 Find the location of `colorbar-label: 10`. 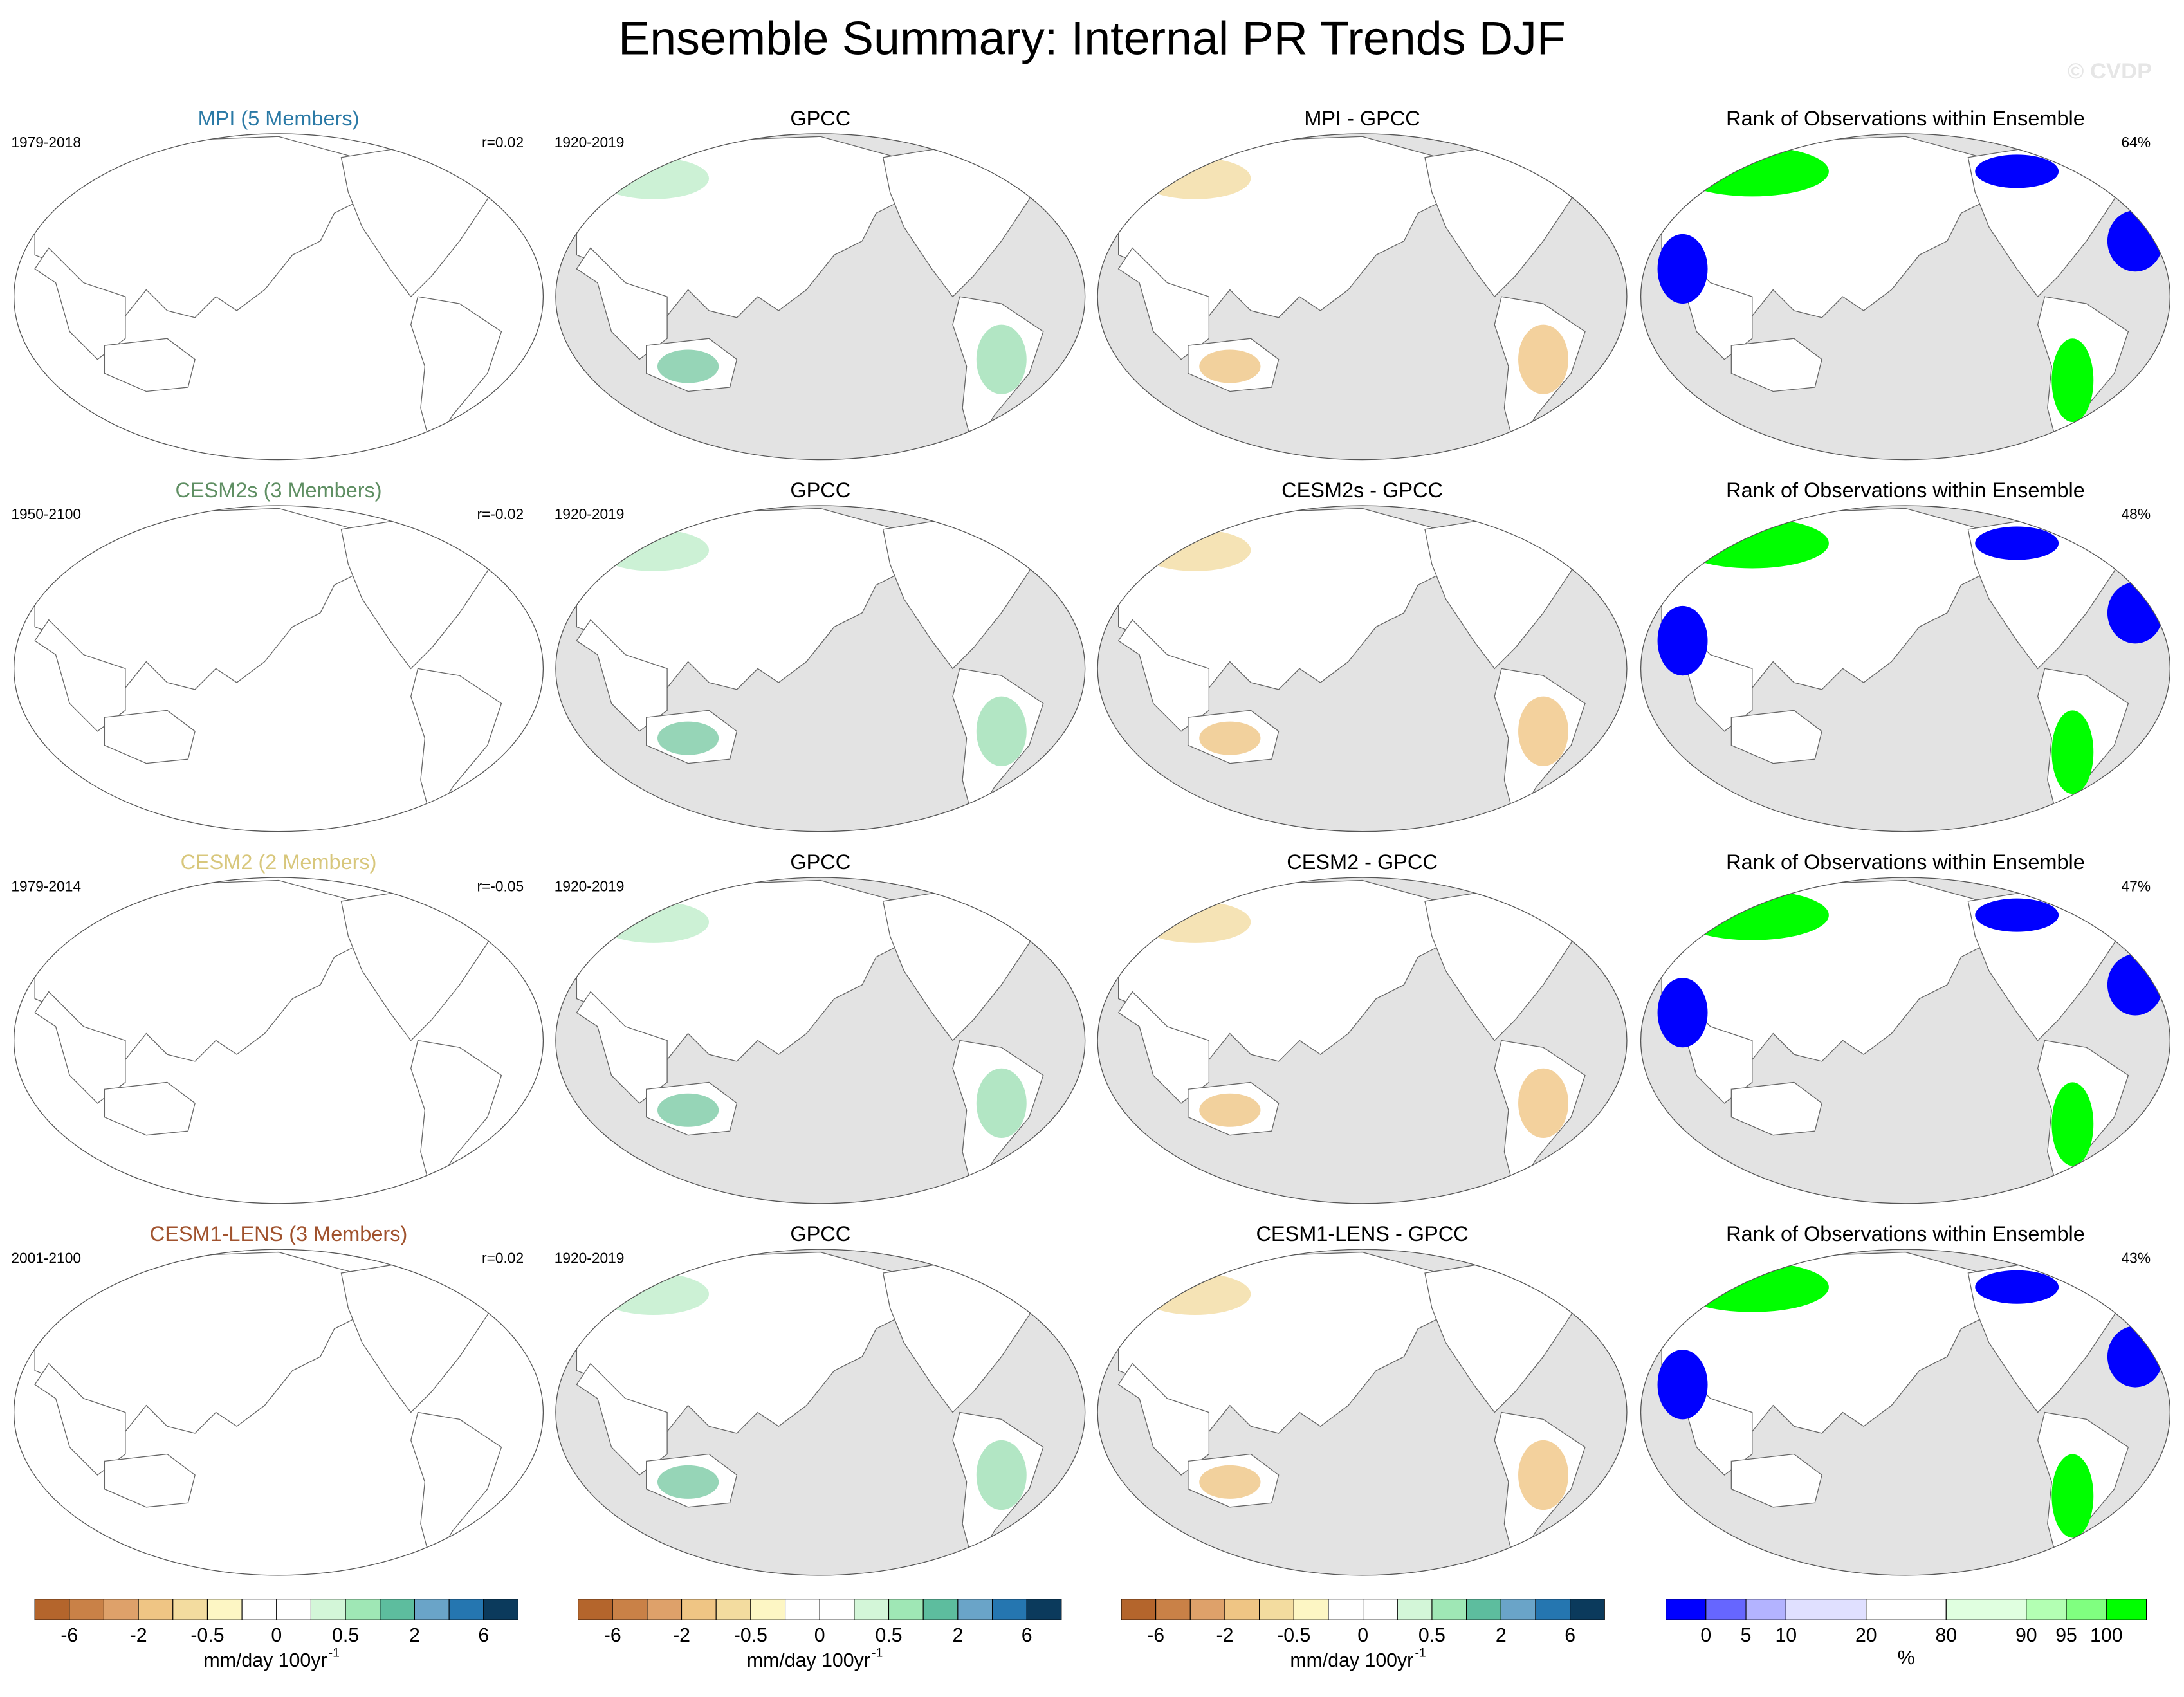

colorbar-label: 10 is located at coordinates (1786, 1635).